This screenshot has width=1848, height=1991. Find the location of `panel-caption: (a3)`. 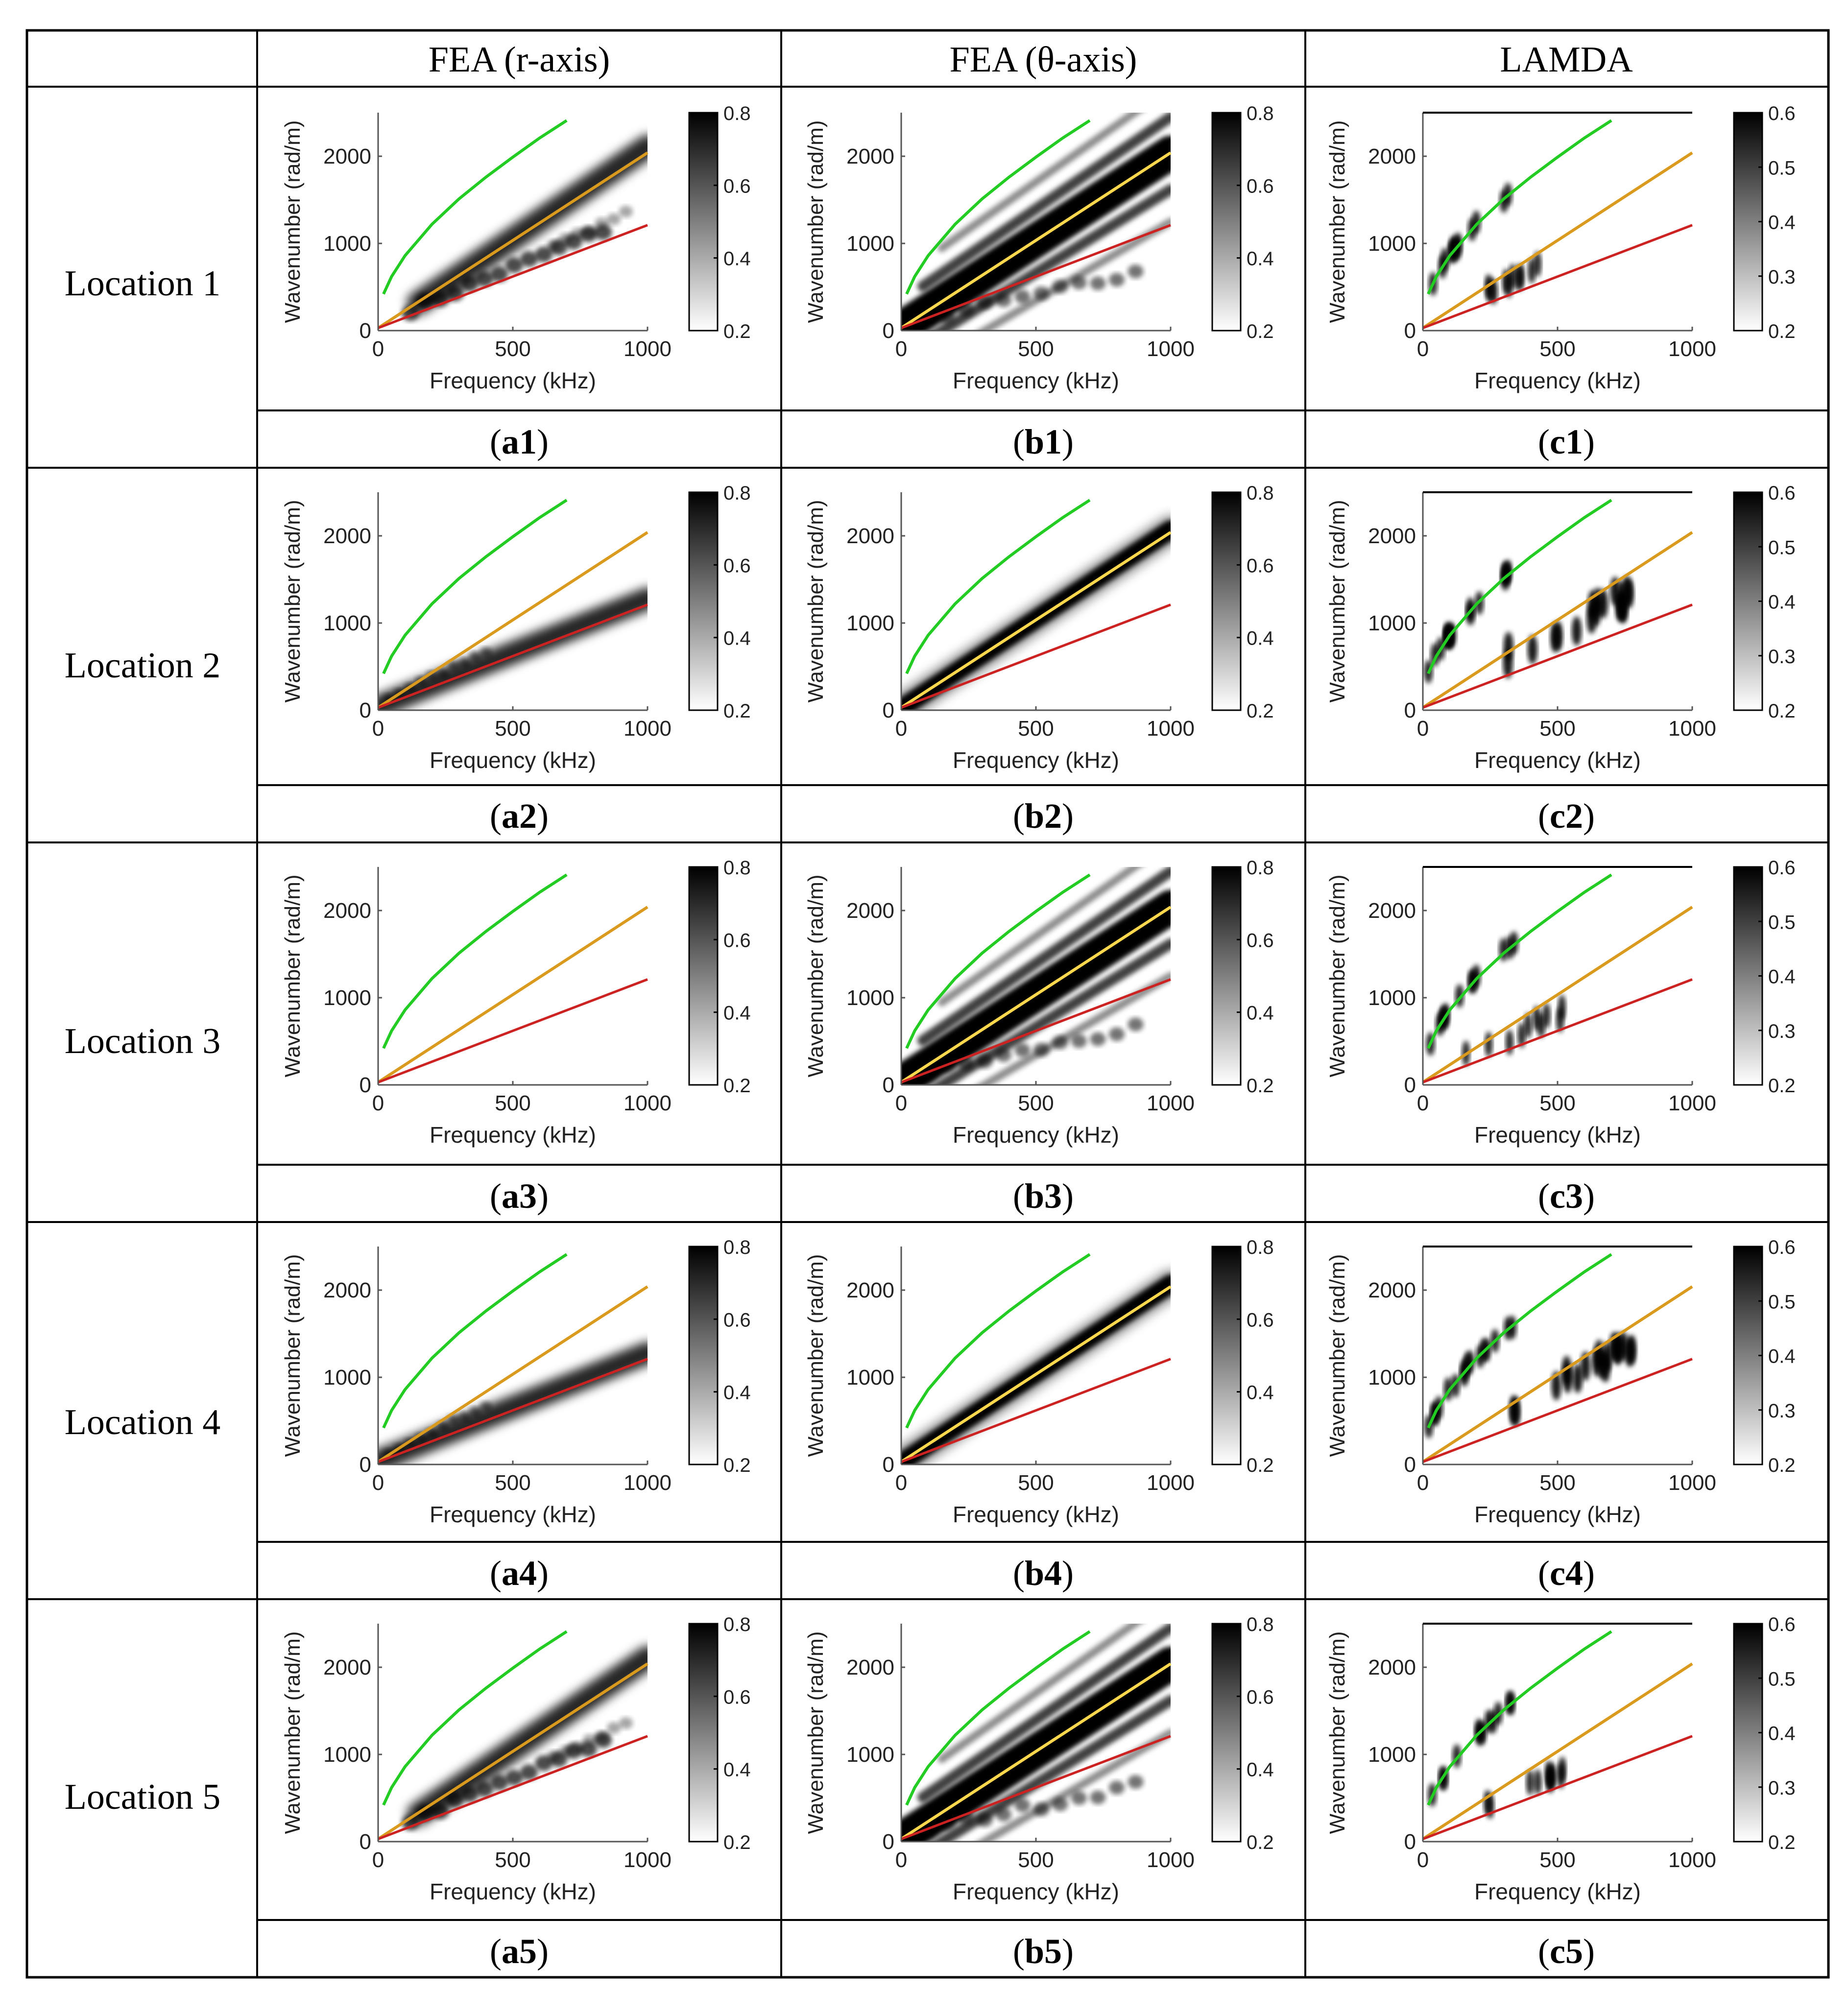

panel-caption: (a3) is located at coordinates (519, 1196).